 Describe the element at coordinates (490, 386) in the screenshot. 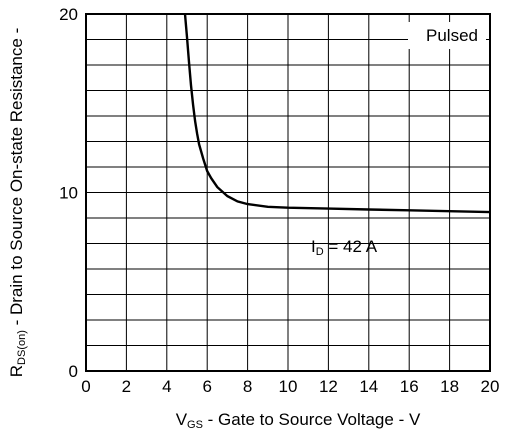

I see `x-tick-label: 20` at that location.